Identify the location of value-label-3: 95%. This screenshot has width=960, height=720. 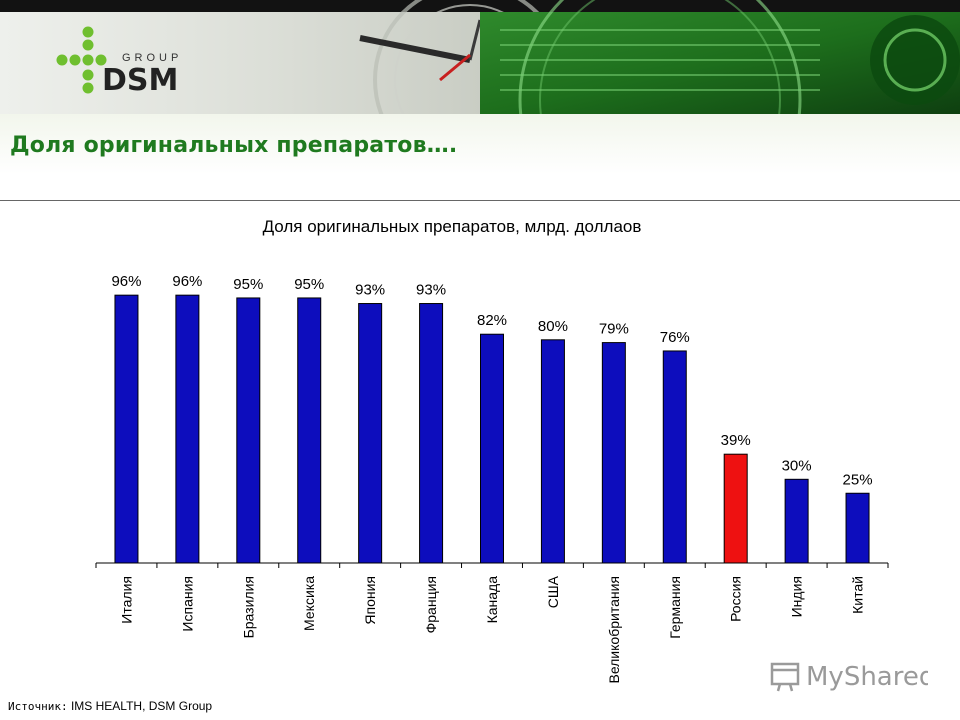
(248, 284).